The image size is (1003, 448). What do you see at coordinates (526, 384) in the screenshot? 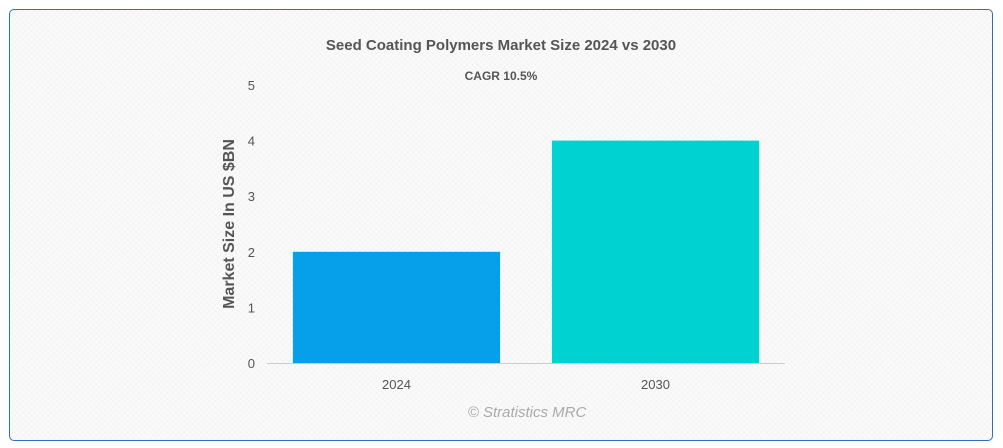
I see `x-axis-ticks: 2024 2030` at bounding box center [526, 384].